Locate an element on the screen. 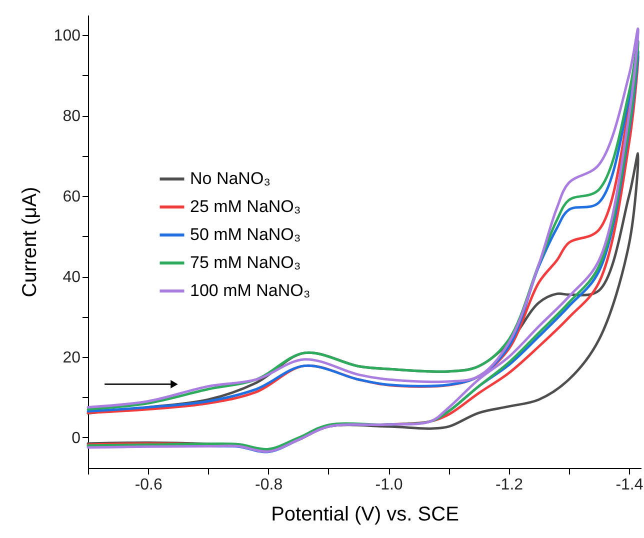 The height and width of the screenshot is (538, 644). x-tick-label: -1.0 is located at coordinates (389, 485).